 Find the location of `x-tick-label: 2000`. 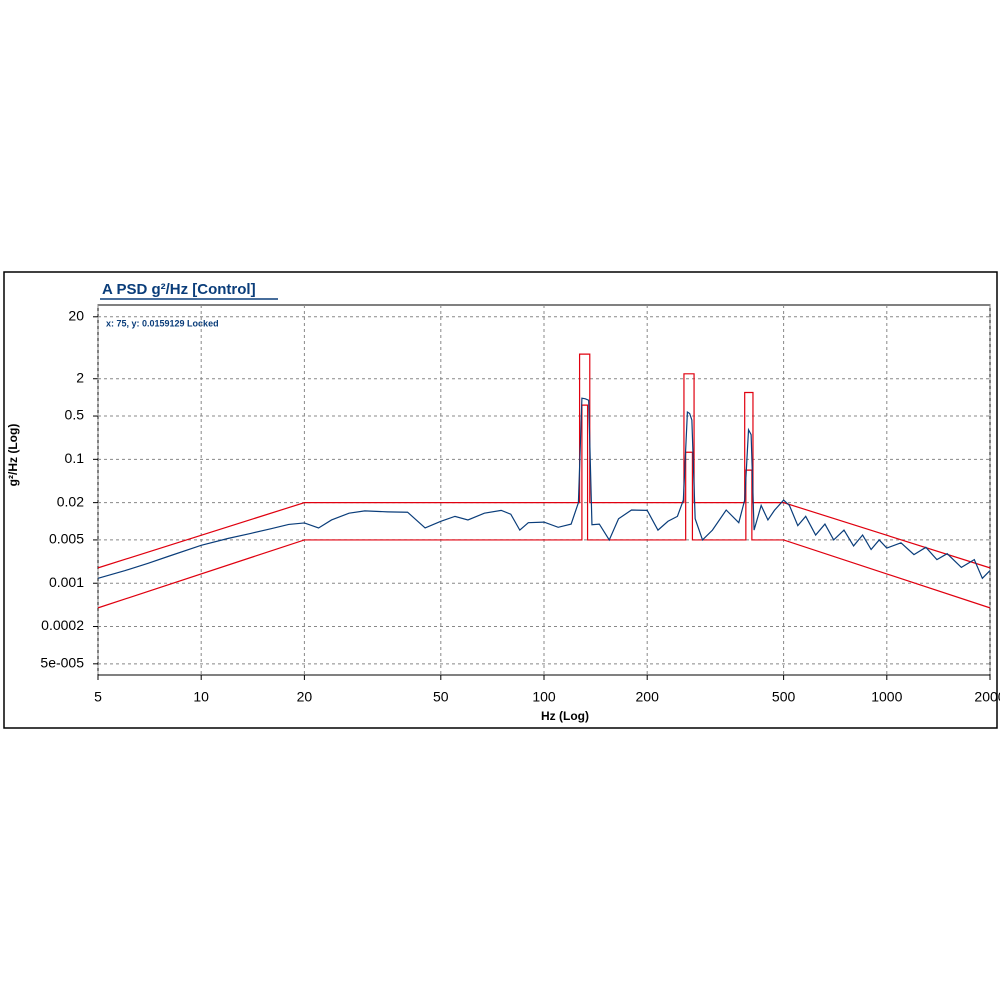

x-tick-label: 2000 is located at coordinates (987, 697).